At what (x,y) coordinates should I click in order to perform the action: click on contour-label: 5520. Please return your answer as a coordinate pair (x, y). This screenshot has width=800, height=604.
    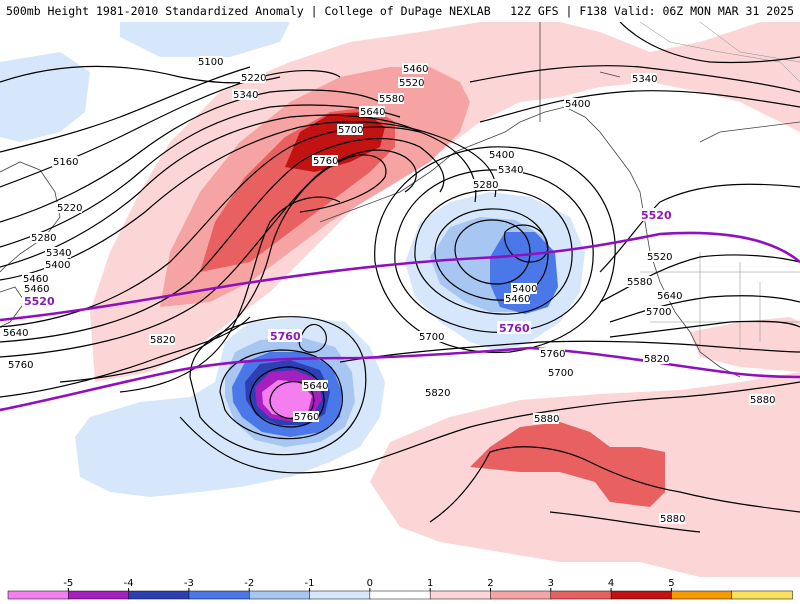
    Looking at the image, I should click on (659, 257).